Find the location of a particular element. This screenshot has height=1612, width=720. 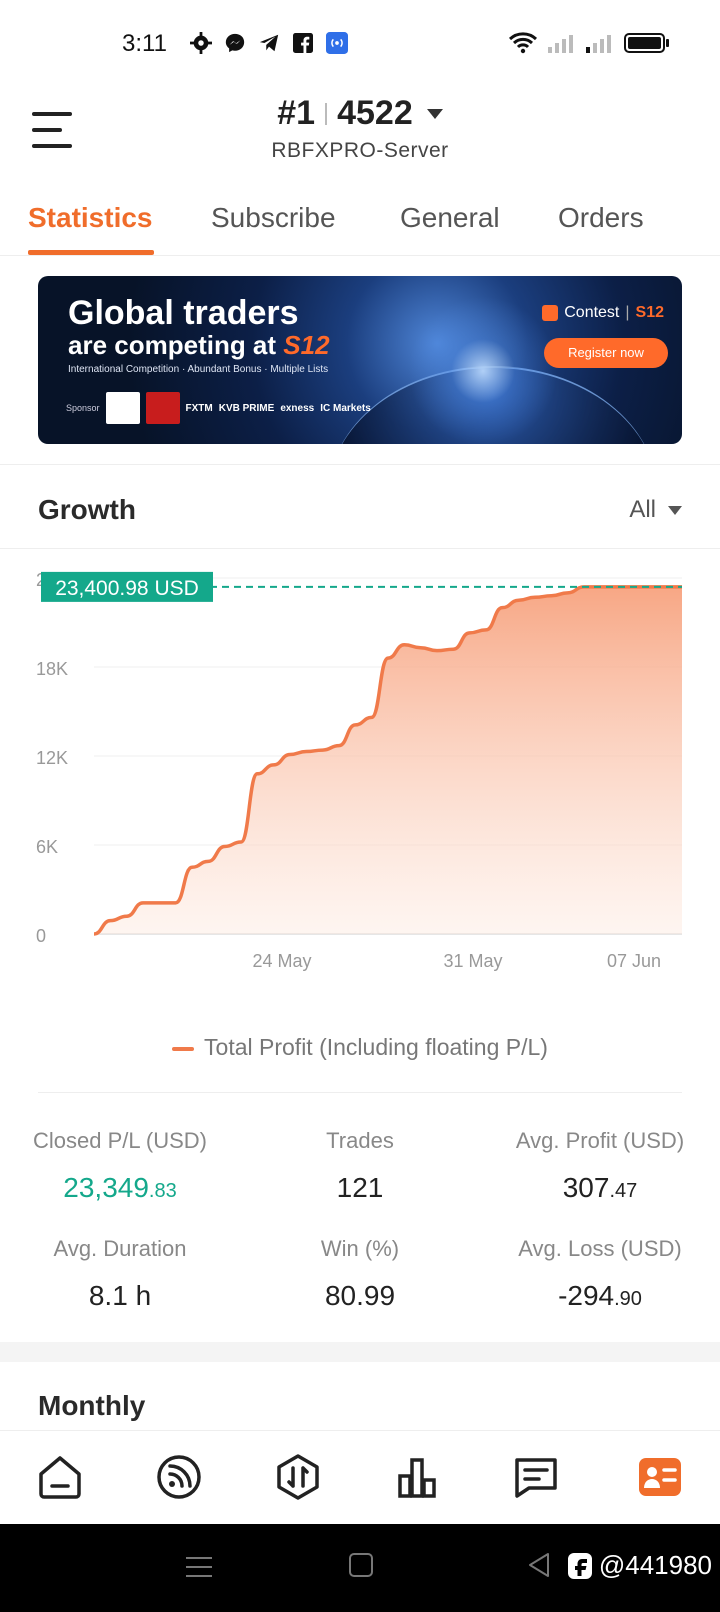

stat-value: 121 is located at coordinates (360, 1188).